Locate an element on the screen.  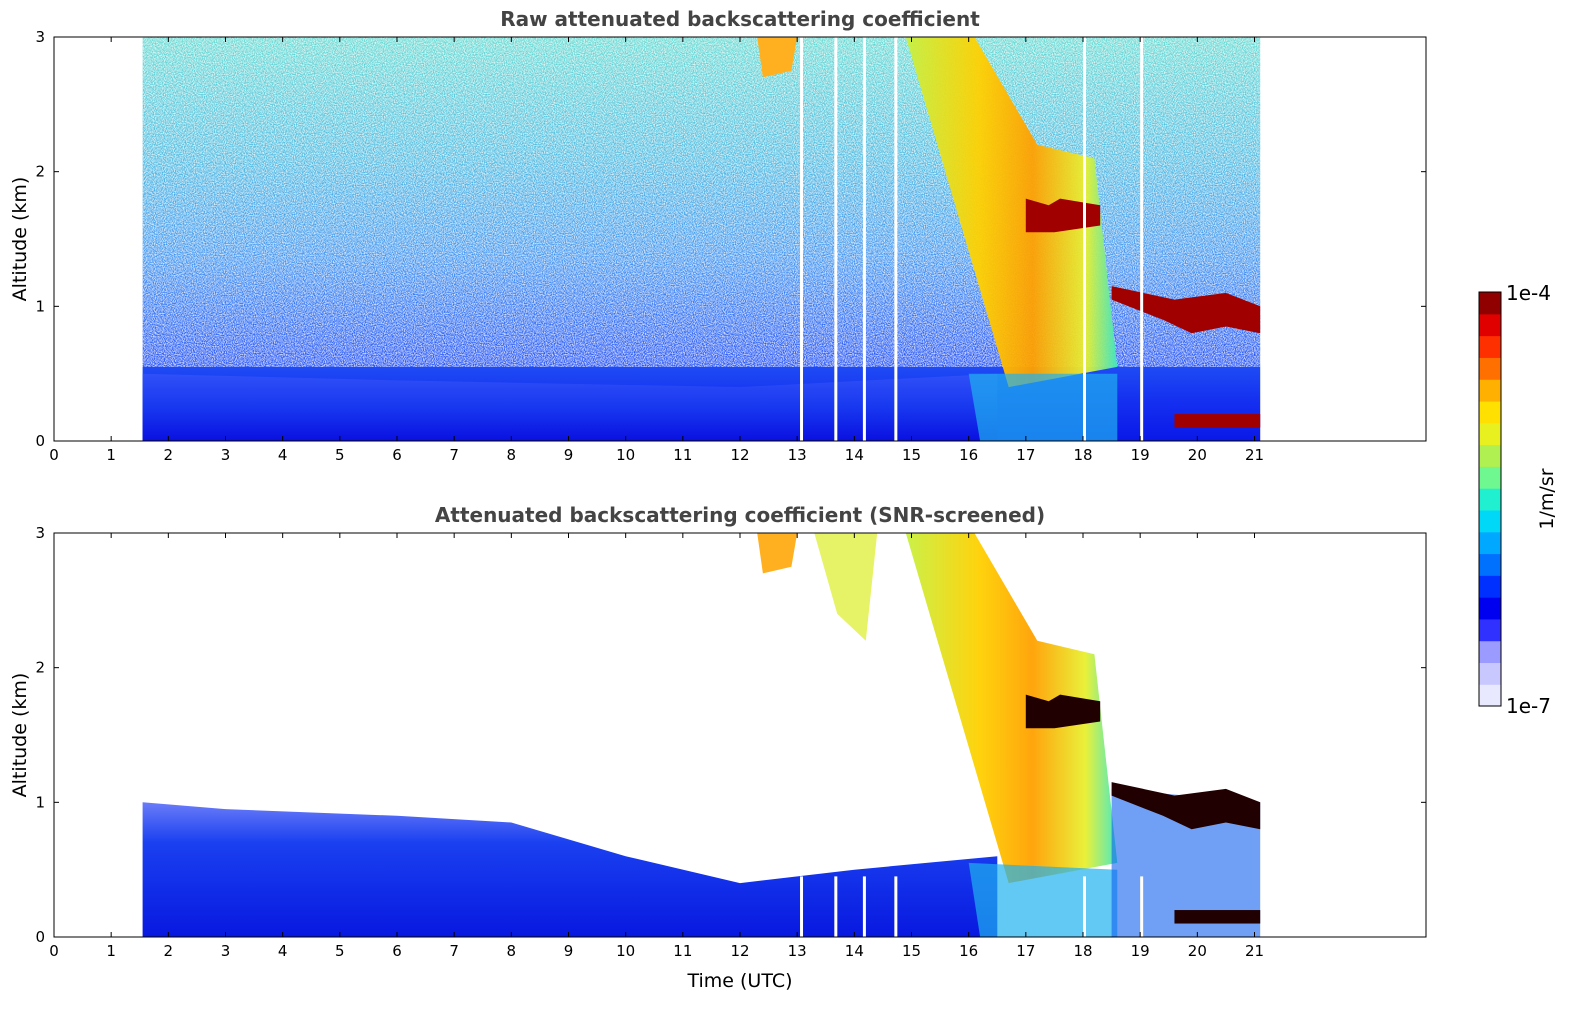
raw-upper-feature is located at coordinates (777, 57).